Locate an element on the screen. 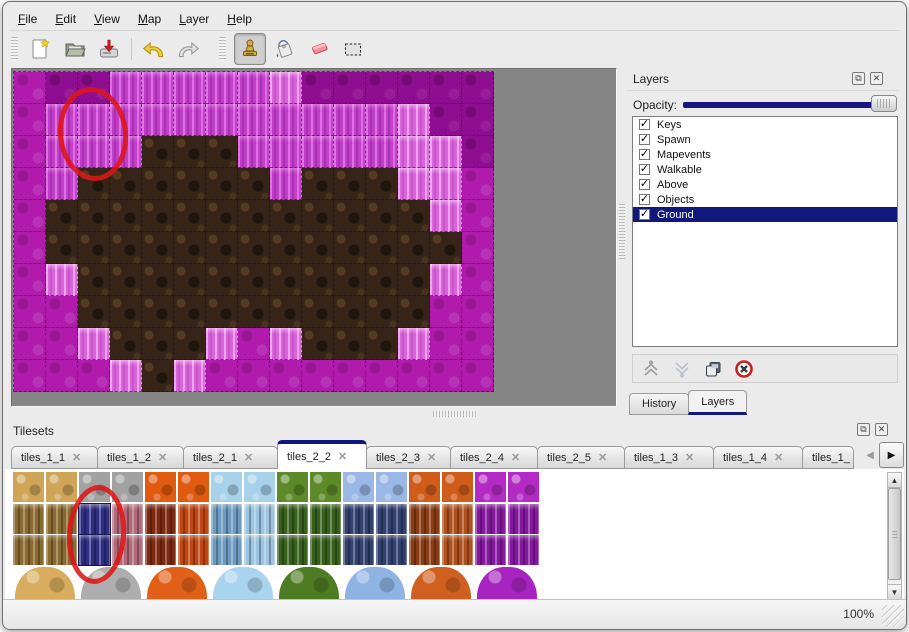  redo-button is located at coordinates (188, 49).